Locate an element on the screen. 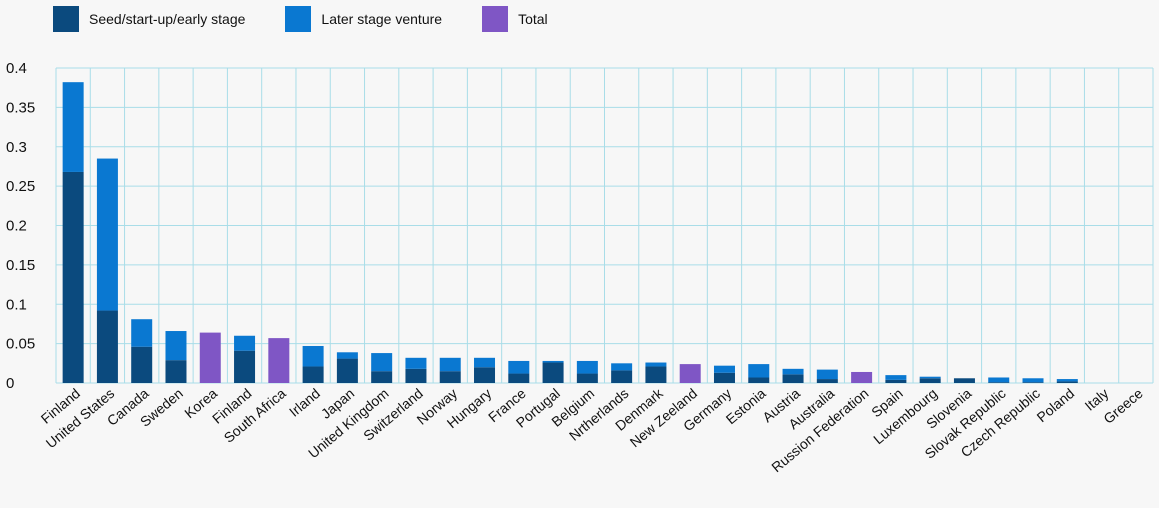 Image resolution: width=1159 pixels, height=508 pixels. legend-label-seed: Seed/start-up/early stage is located at coordinates (167, 19).